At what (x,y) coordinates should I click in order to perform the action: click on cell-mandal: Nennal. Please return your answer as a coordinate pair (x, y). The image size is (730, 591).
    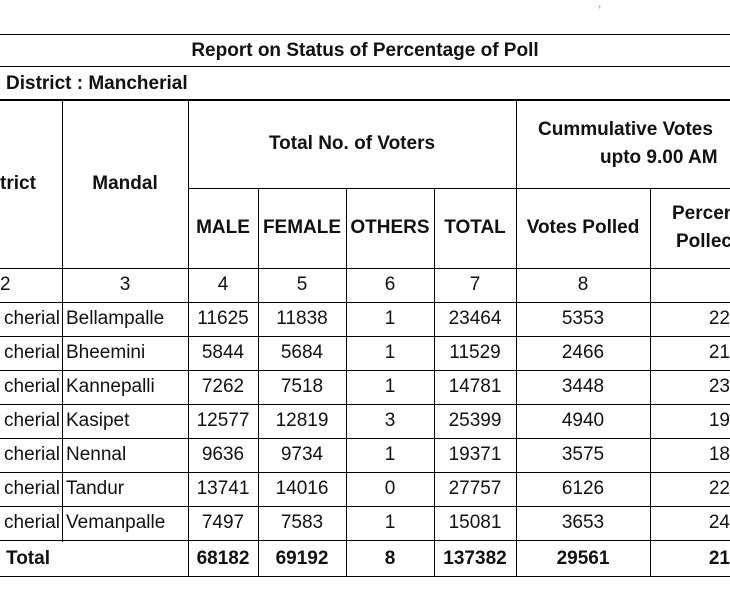
    Looking at the image, I should click on (96, 455).